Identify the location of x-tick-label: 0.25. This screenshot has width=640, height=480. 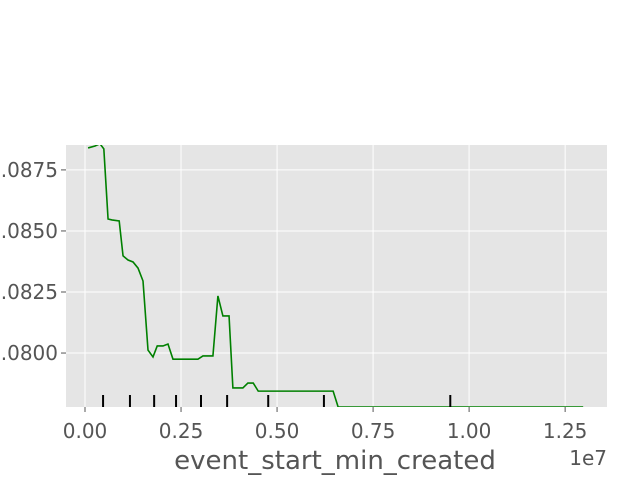
(181, 431).